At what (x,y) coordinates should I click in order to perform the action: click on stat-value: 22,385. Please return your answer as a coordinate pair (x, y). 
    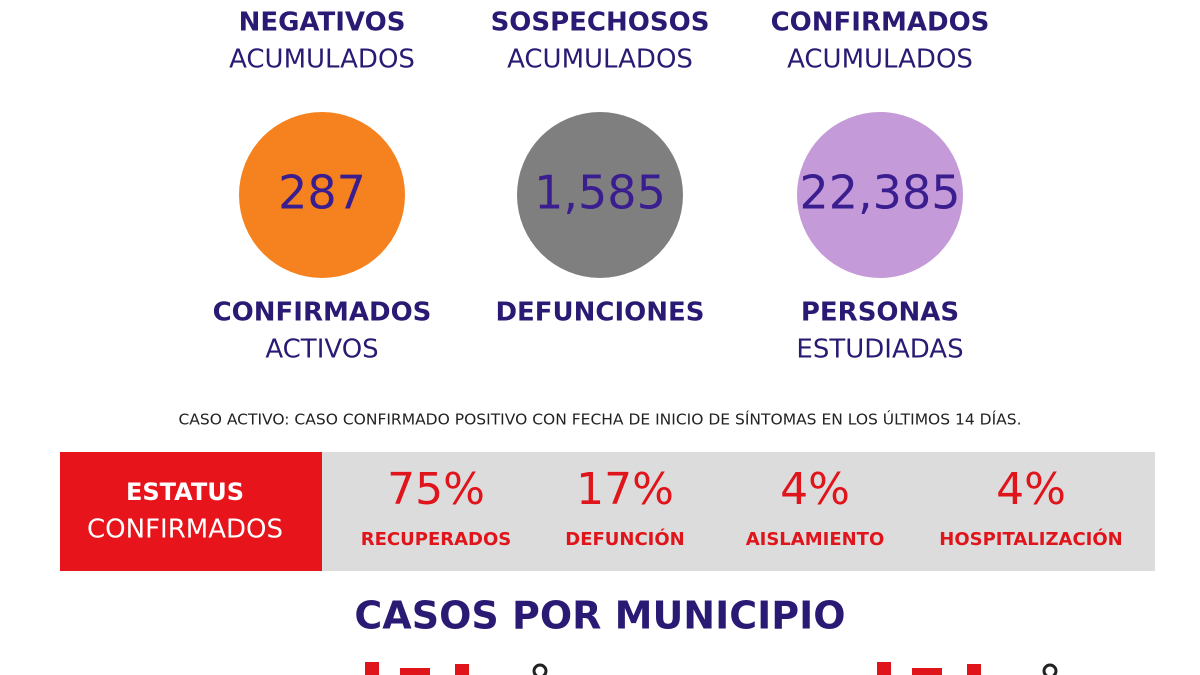
    Looking at the image, I should click on (880, 193).